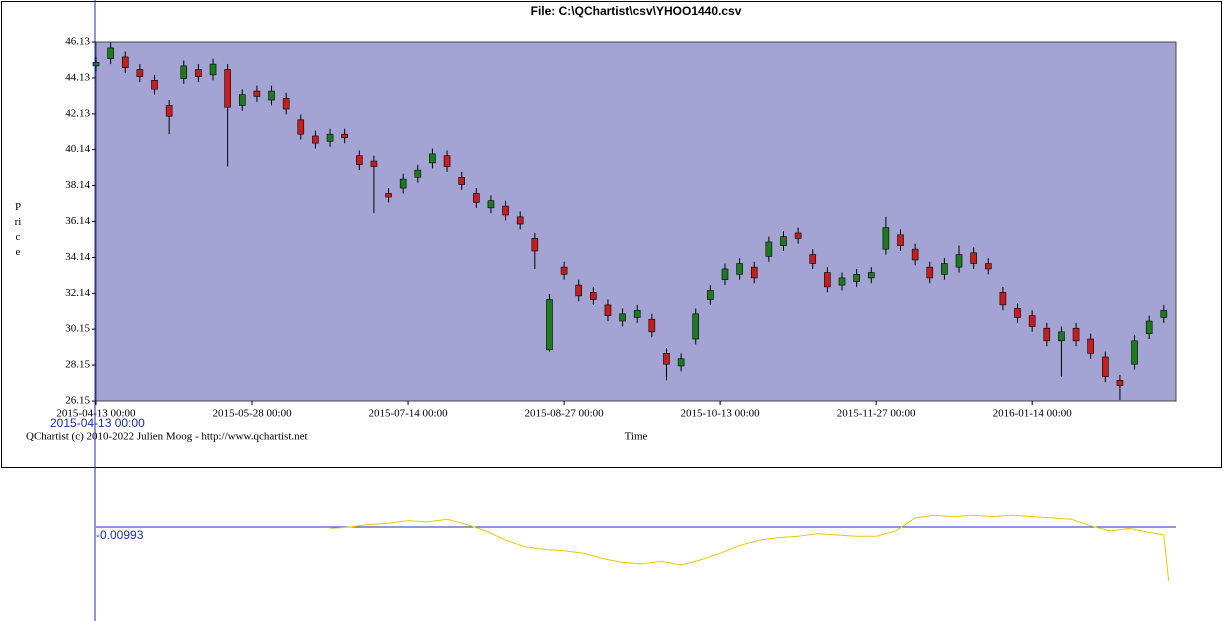 This screenshot has height=621, width=1225. What do you see at coordinates (77, 293) in the screenshot?
I see `y-tick-label: 32.14` at bounding box center [77, 293].